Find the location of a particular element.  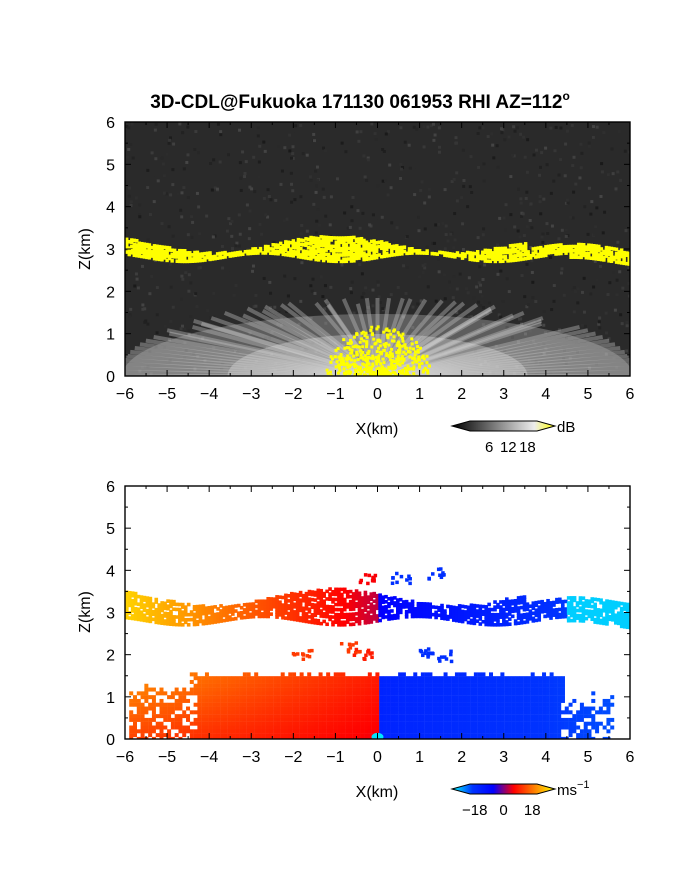

top-colorbar-tick-label: 12 is located at coordinates (508, 447).